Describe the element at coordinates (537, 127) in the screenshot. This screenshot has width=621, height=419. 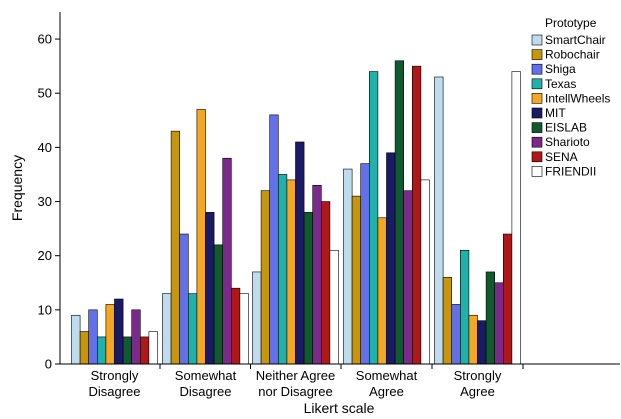
I see `legend-swatch-eislab` at that location.